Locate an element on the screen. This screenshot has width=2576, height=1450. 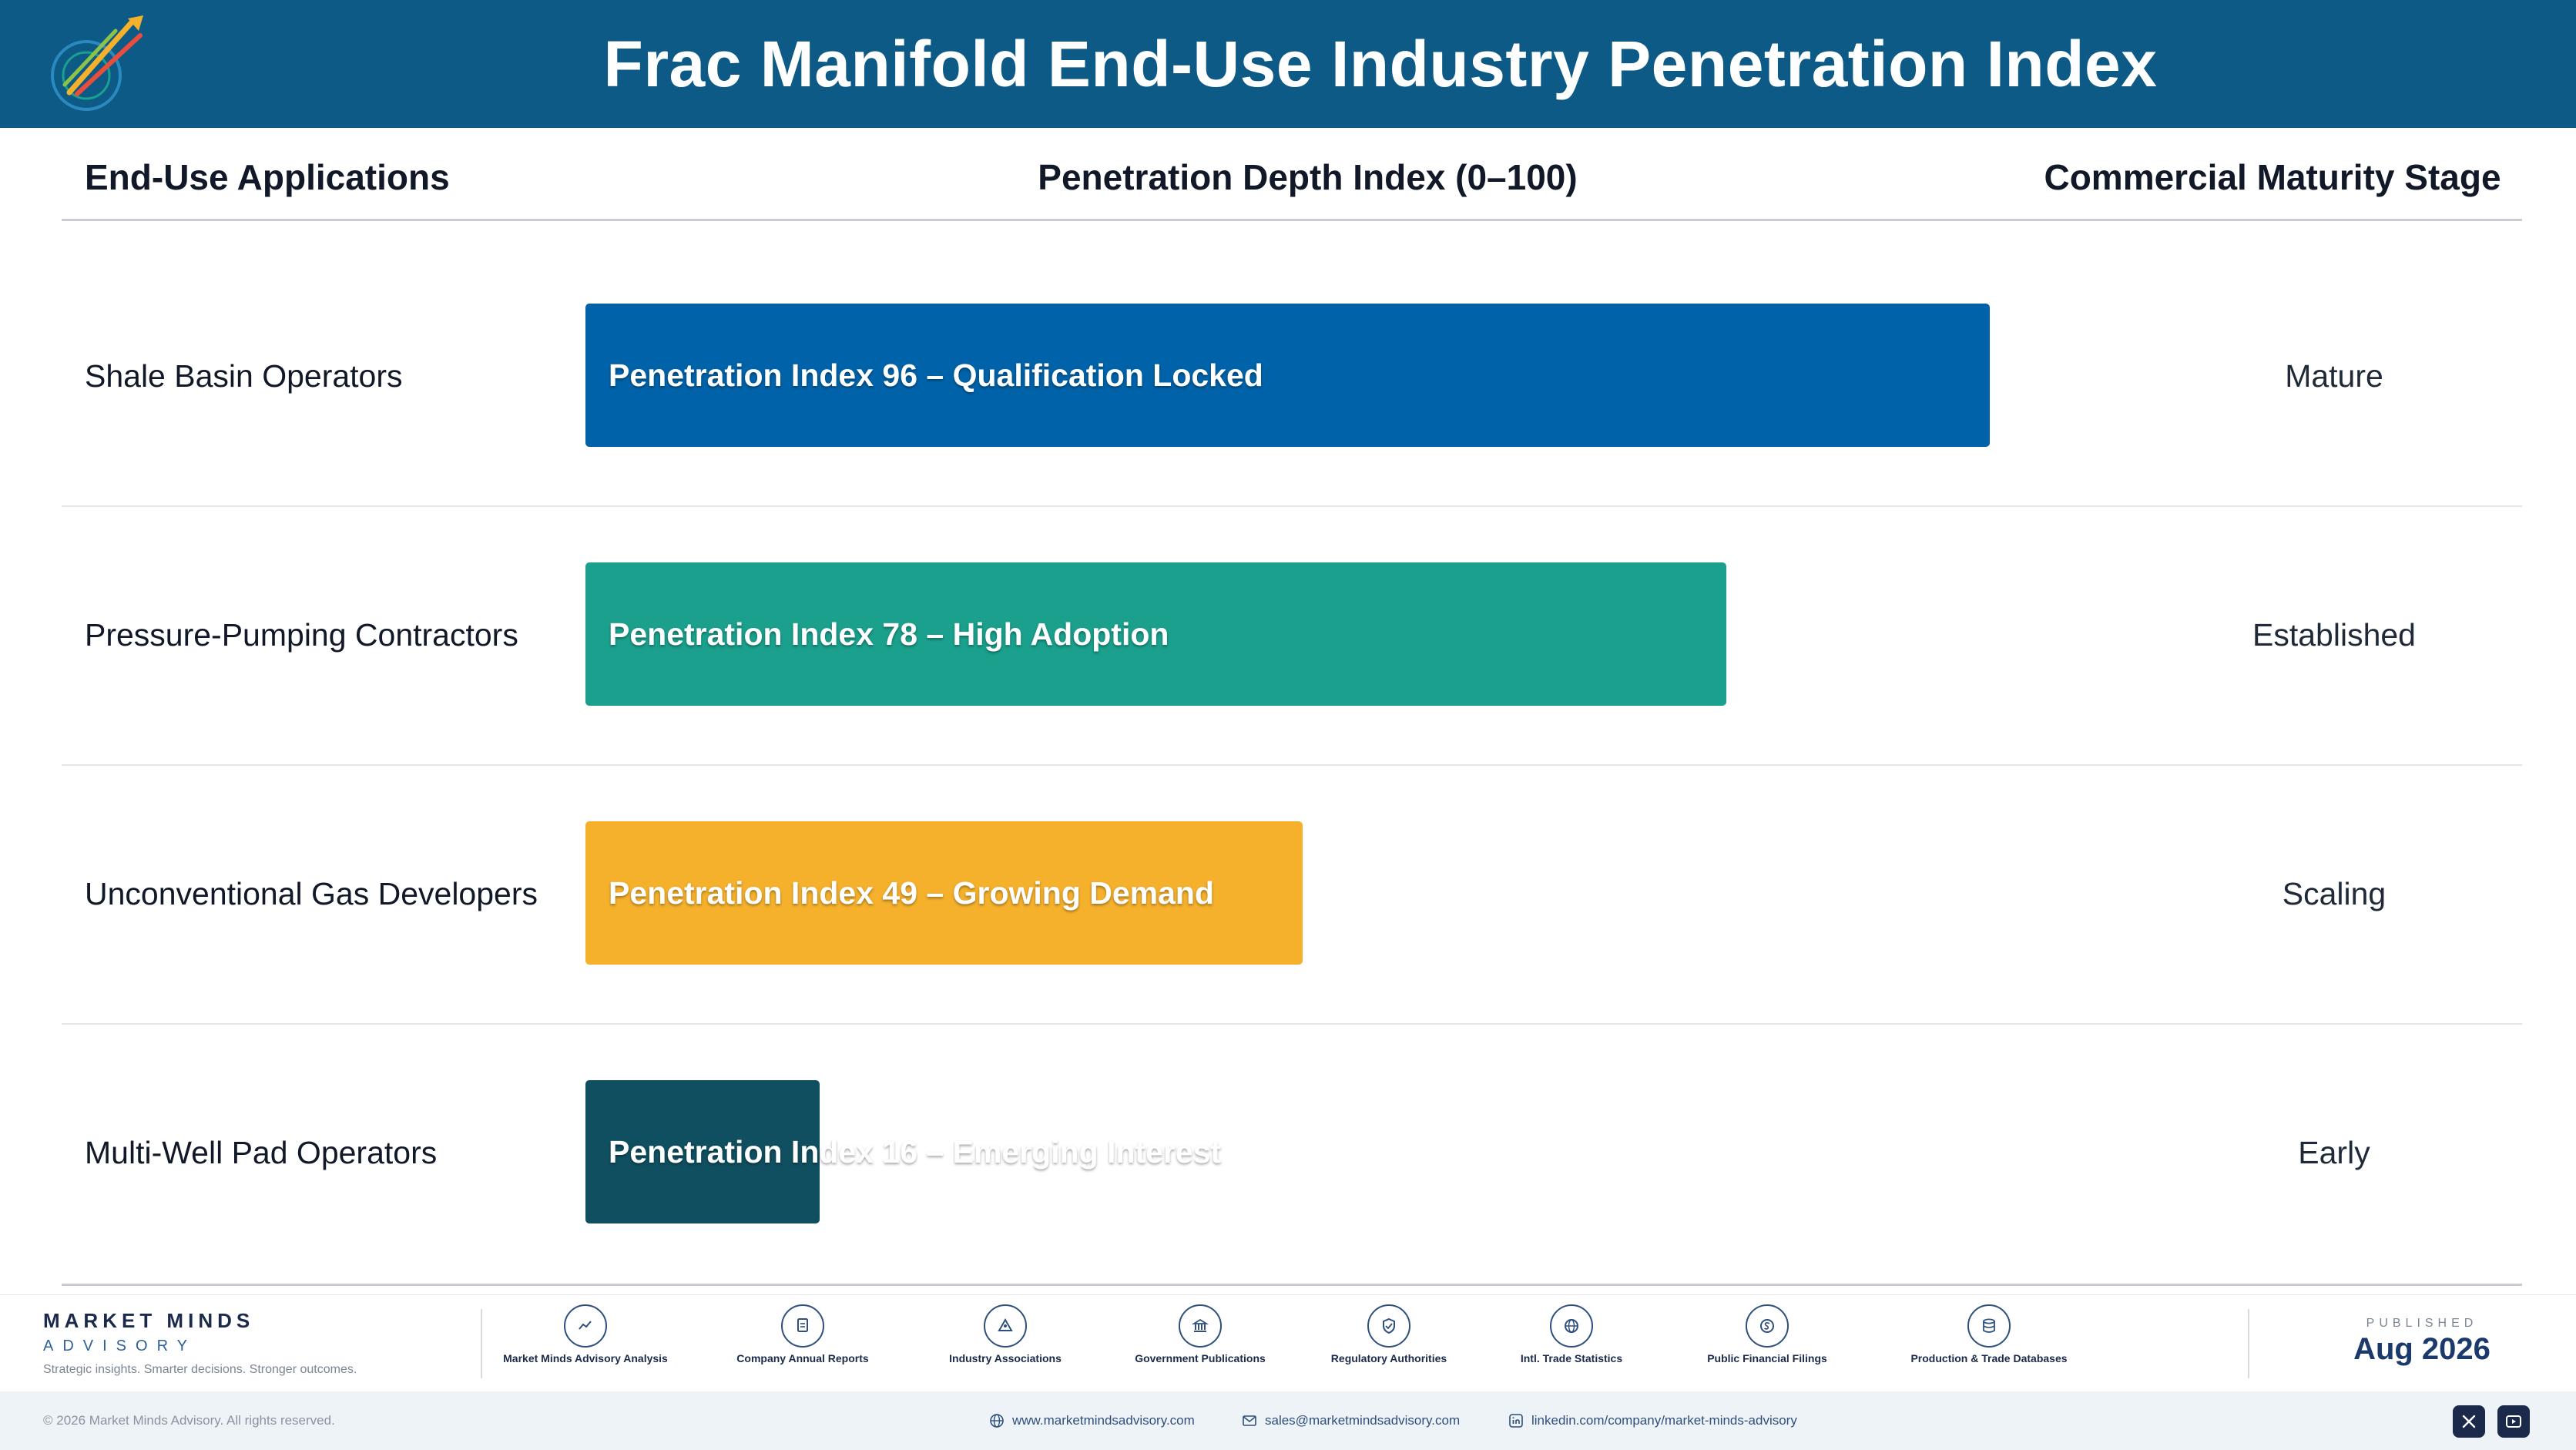
data-source-item: Industry Associations is located at coordinates (1005, 1334).